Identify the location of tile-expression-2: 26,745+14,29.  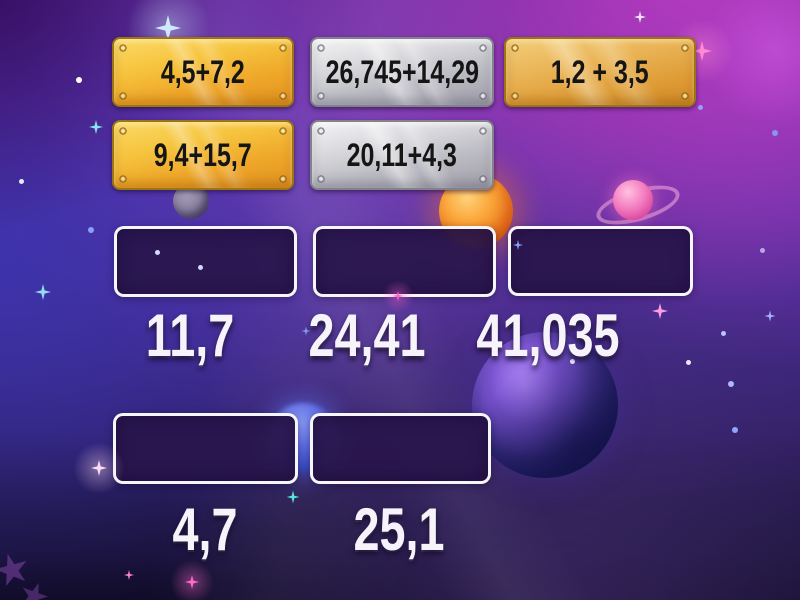
(402, 72).